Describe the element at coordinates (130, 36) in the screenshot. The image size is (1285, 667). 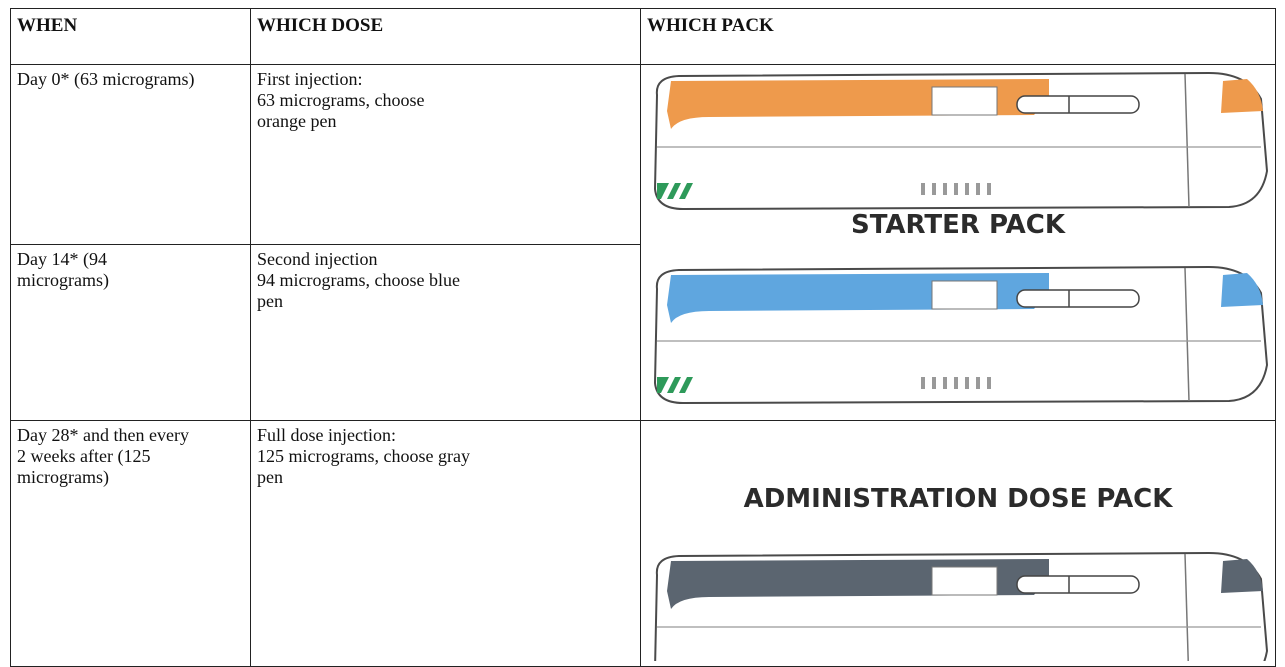
I see `header-cell: WHEN` at that location.